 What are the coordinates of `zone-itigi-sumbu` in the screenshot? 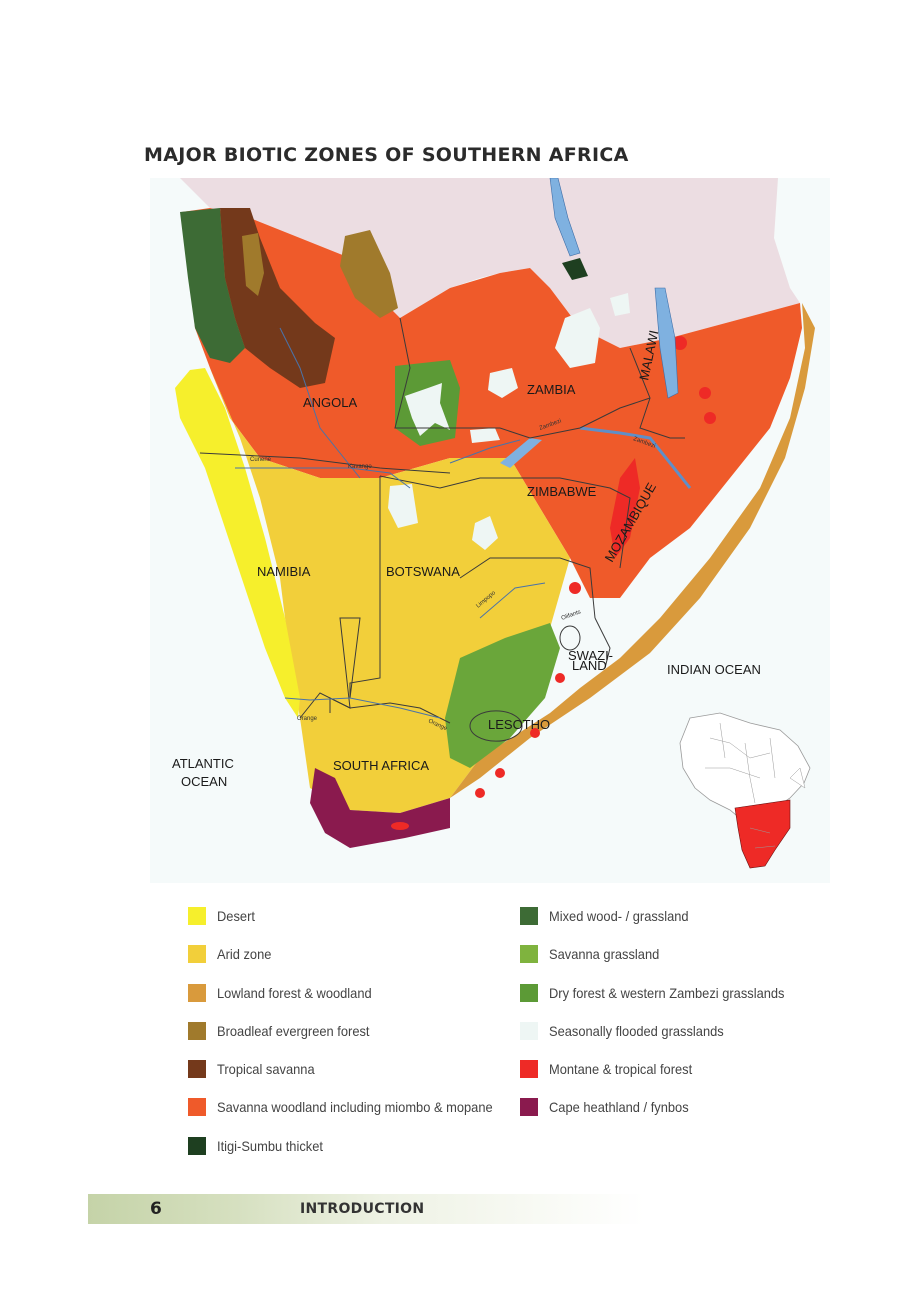 It's located at (575, 269).